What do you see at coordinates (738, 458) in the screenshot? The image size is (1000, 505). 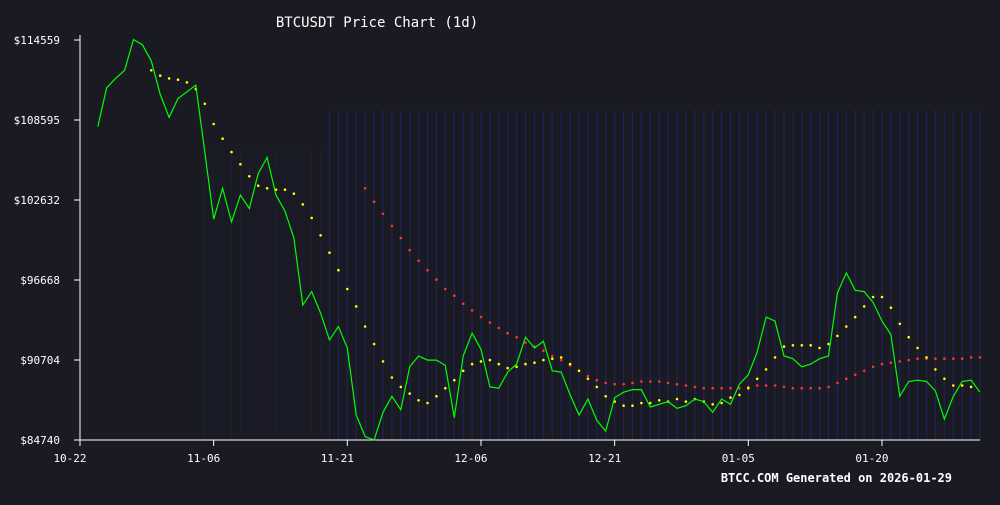 I see `x-tick-label: 01-05` at bounding box center [738, 458].